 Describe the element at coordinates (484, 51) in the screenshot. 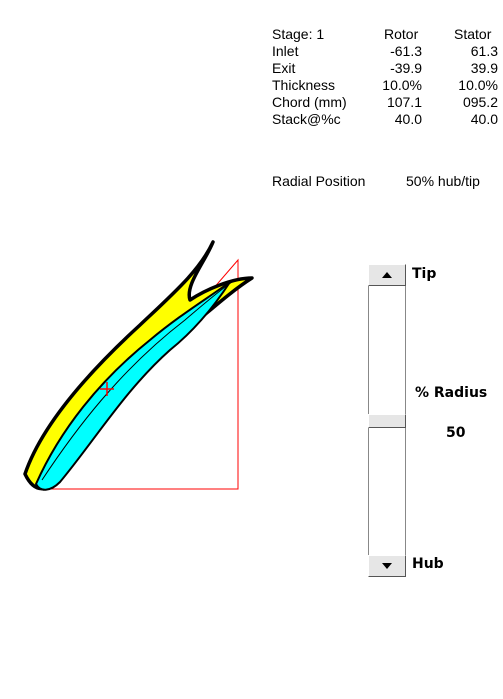

I see `stator-value: 61.3` at that location.